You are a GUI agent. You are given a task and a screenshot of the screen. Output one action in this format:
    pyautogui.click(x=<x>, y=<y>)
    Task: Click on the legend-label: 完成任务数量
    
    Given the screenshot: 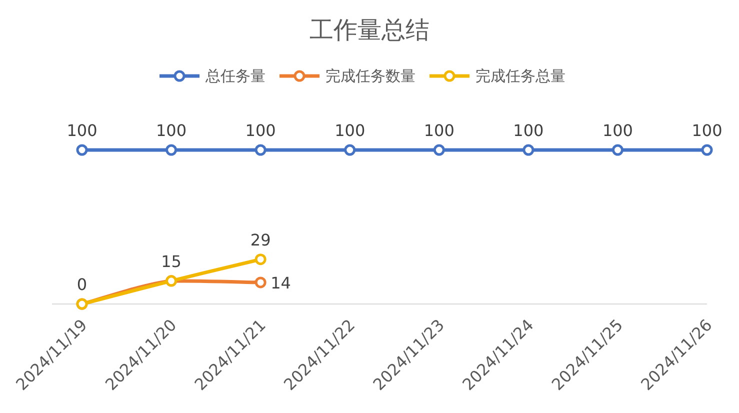 What is the action you would take?
    pyautogui.click(x=371, y=76)
    